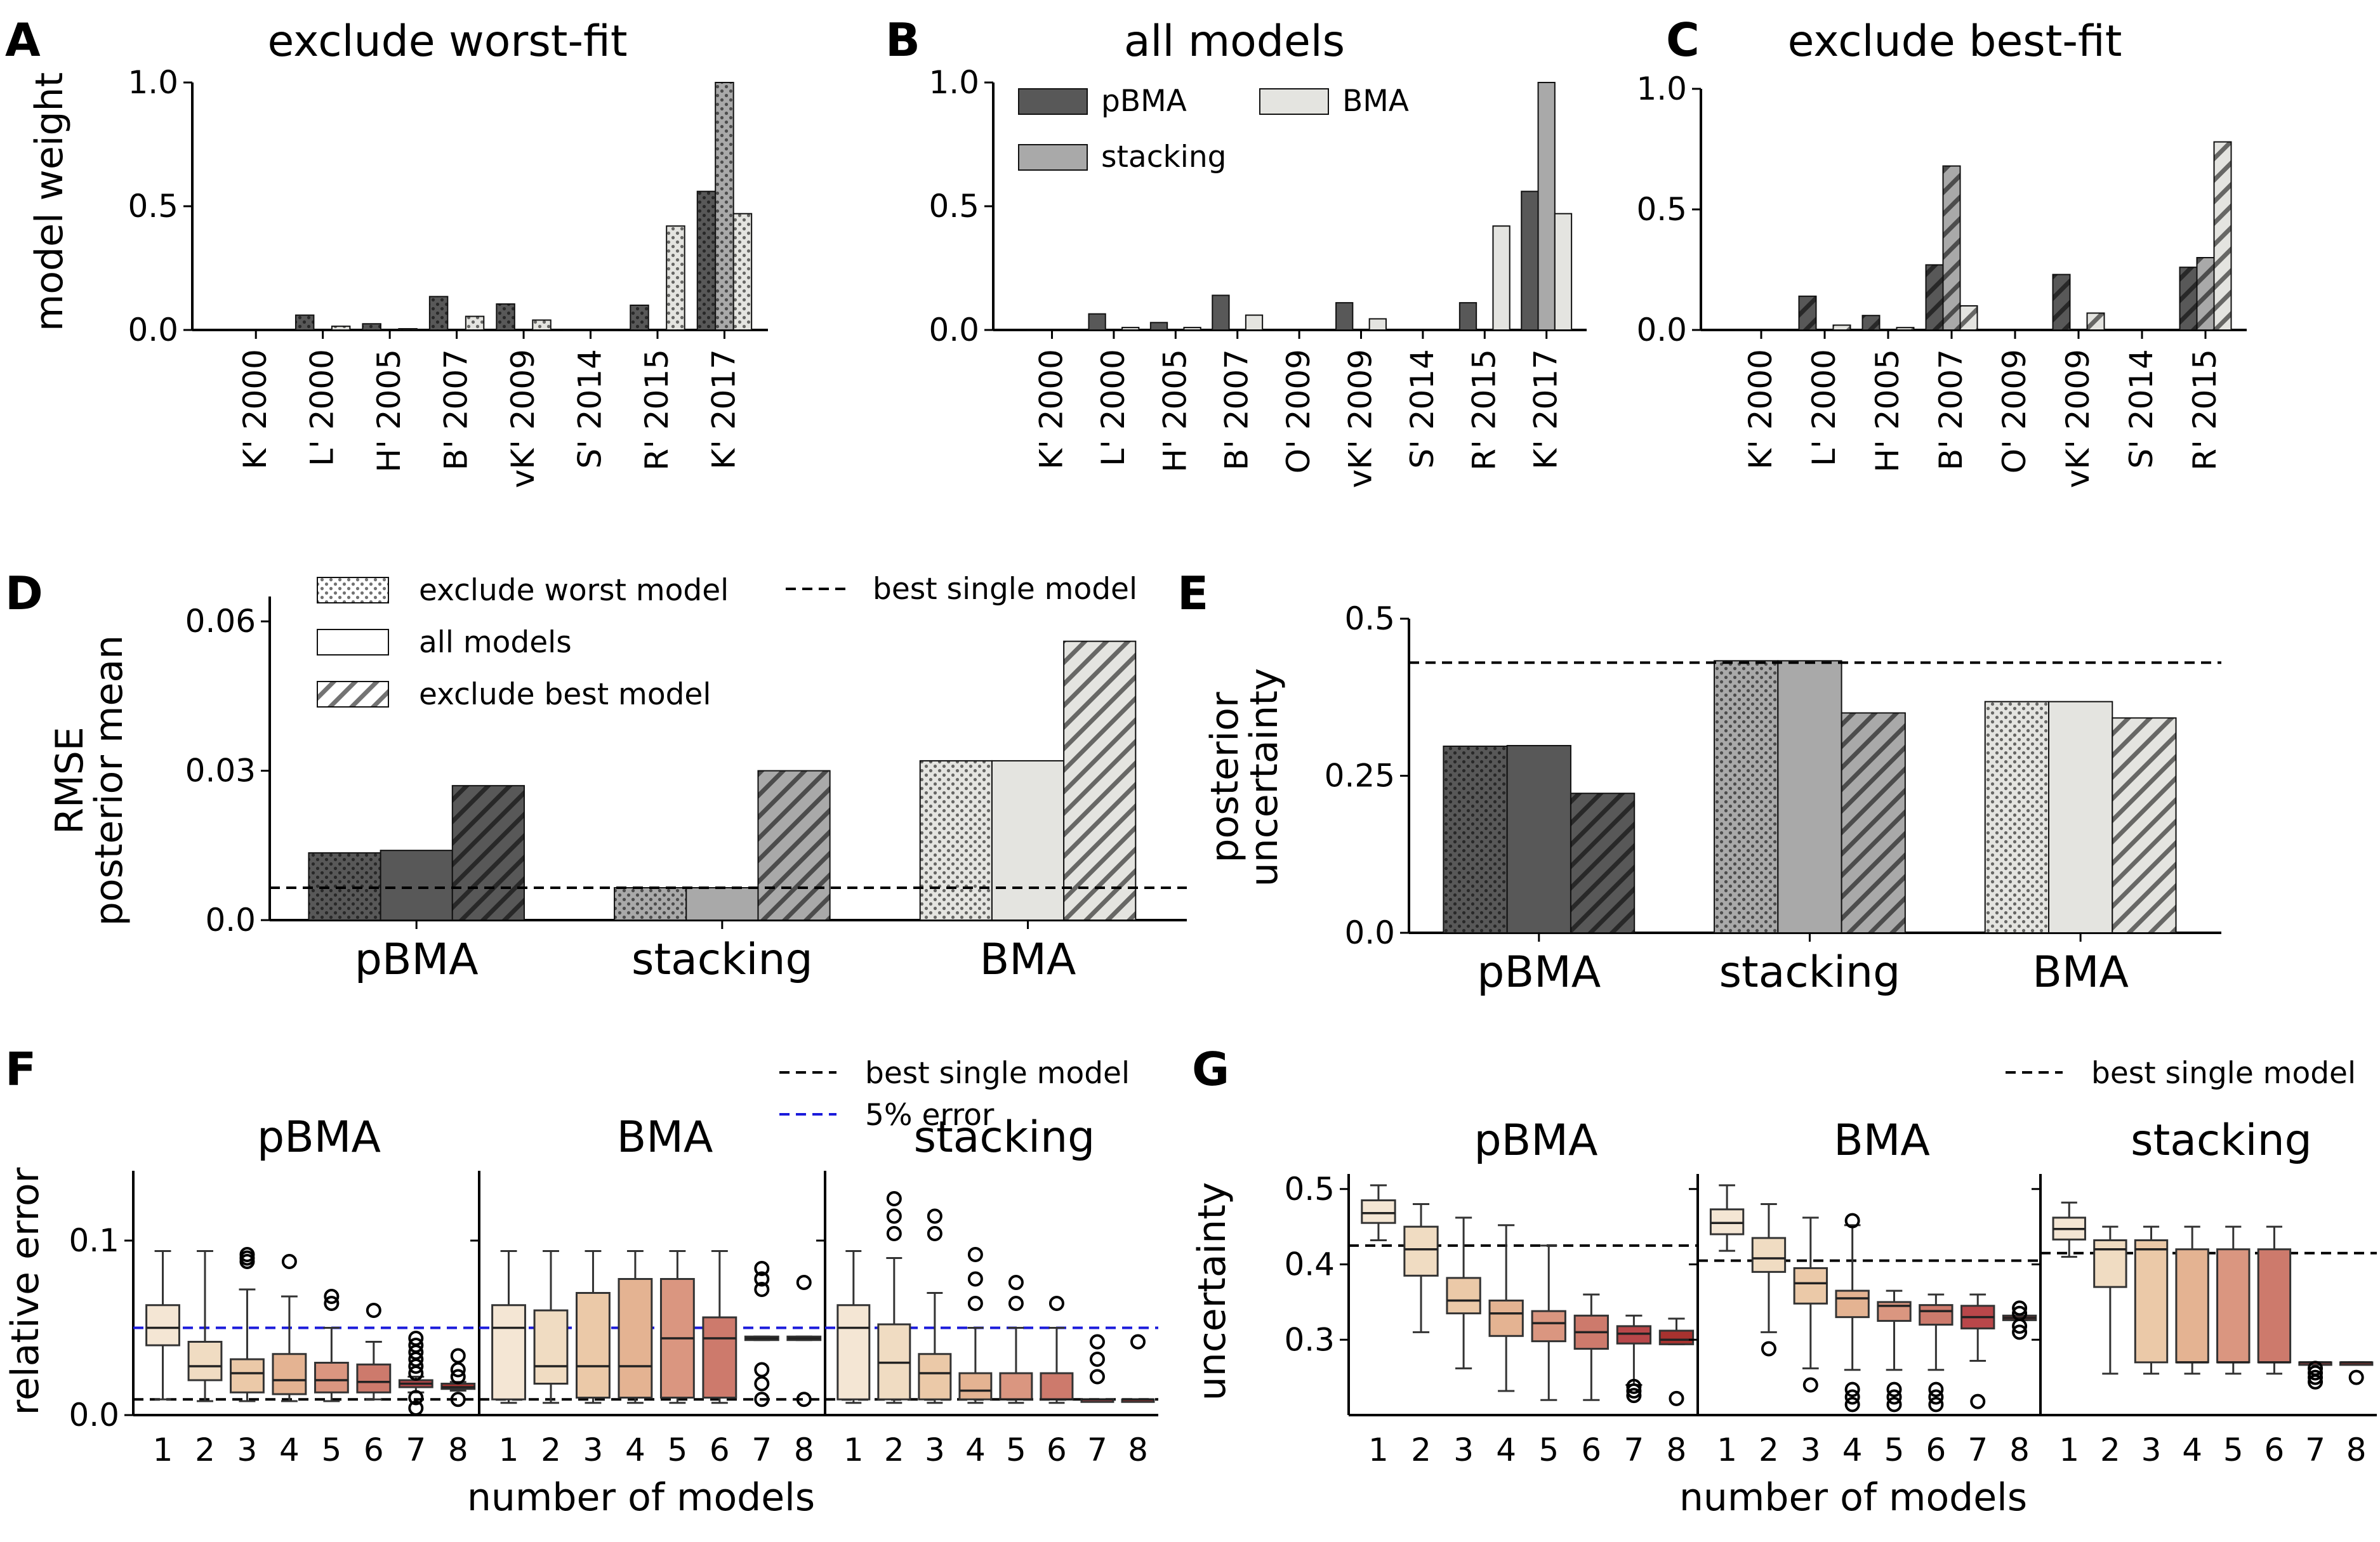 This screenshot has width=2380, height=1542. What do you see at coordinates (1952, 248) in the screenshot?
I see `bar-stacking-hatch` at bounding box center [1952, 248].